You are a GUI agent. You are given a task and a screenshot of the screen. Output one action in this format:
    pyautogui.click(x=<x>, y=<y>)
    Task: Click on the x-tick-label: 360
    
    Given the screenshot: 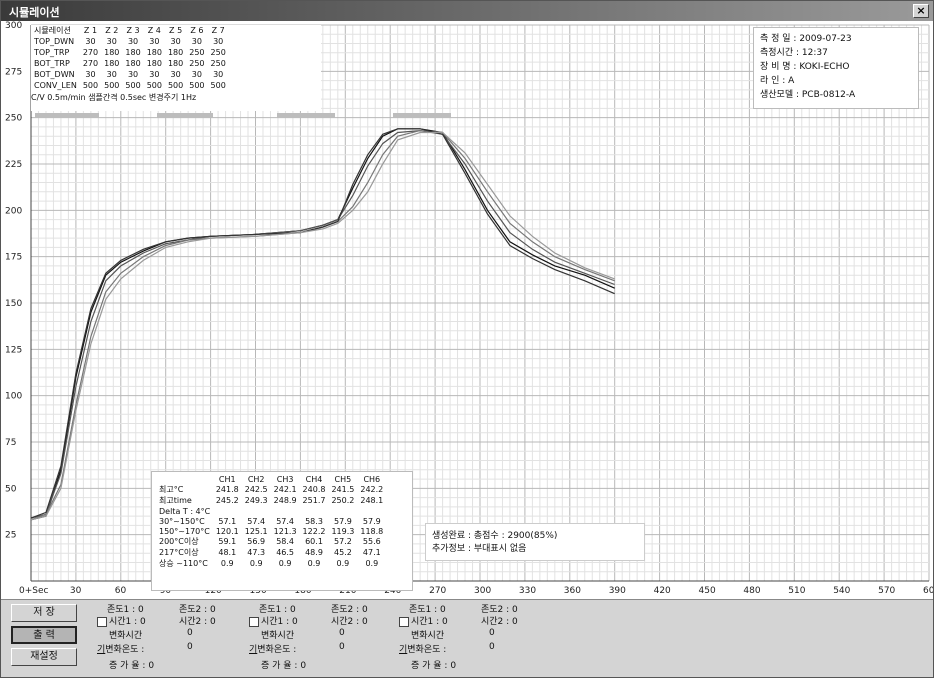 What is the action you would take?
    pyautogui.click(x=572, y=591)
    